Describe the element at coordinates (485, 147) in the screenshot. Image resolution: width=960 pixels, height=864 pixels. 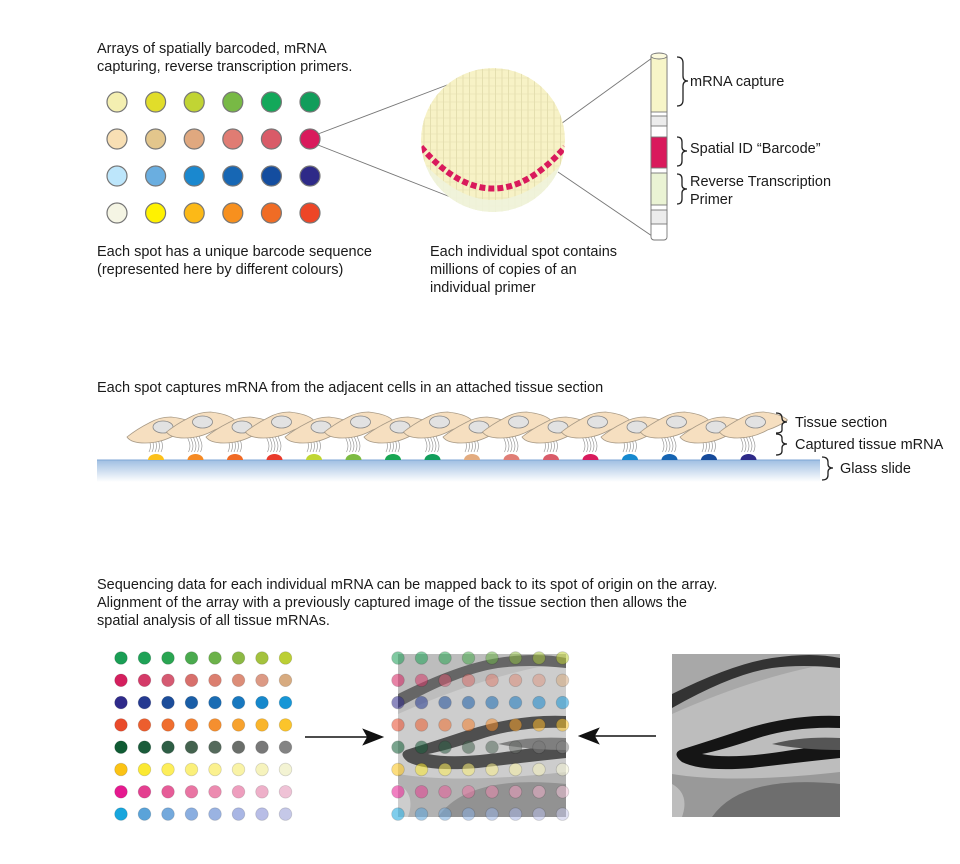
I see `zoom-lines` at that location.